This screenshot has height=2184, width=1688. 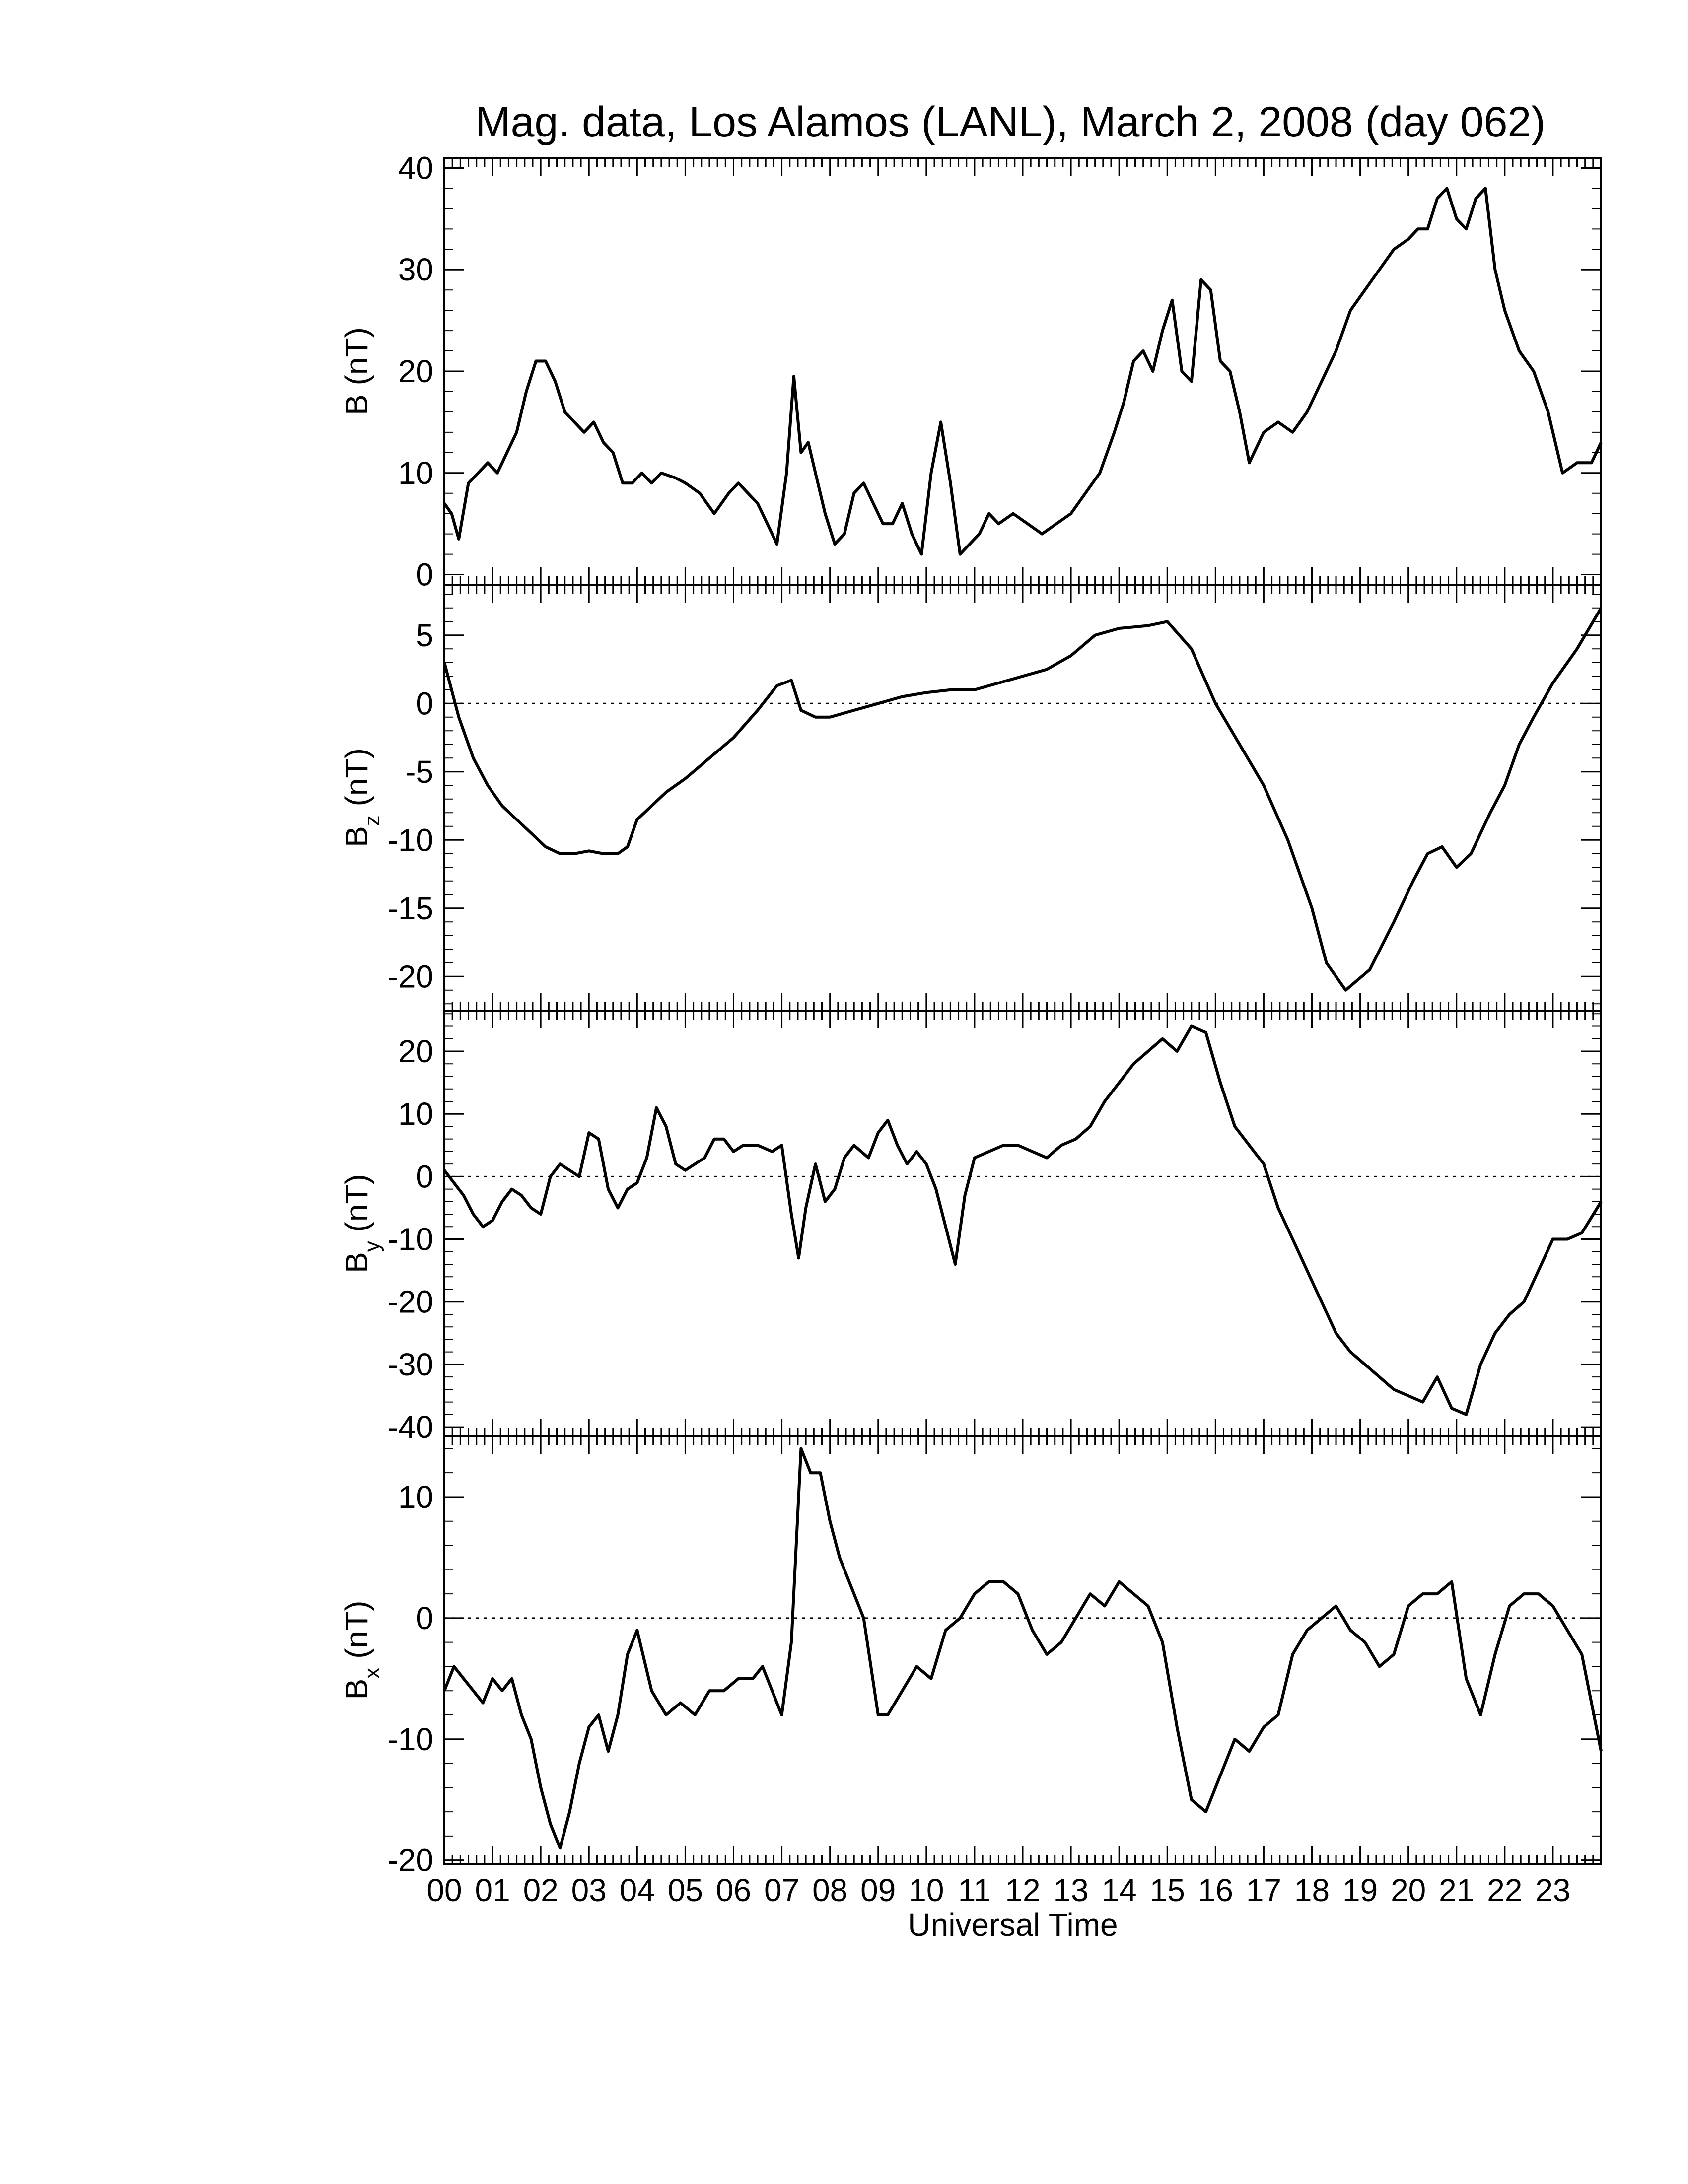 What do you see at coordinates (411, 908) in the screenshot?
I see `y-tick-label: -15` at bounding box center [411, 908].